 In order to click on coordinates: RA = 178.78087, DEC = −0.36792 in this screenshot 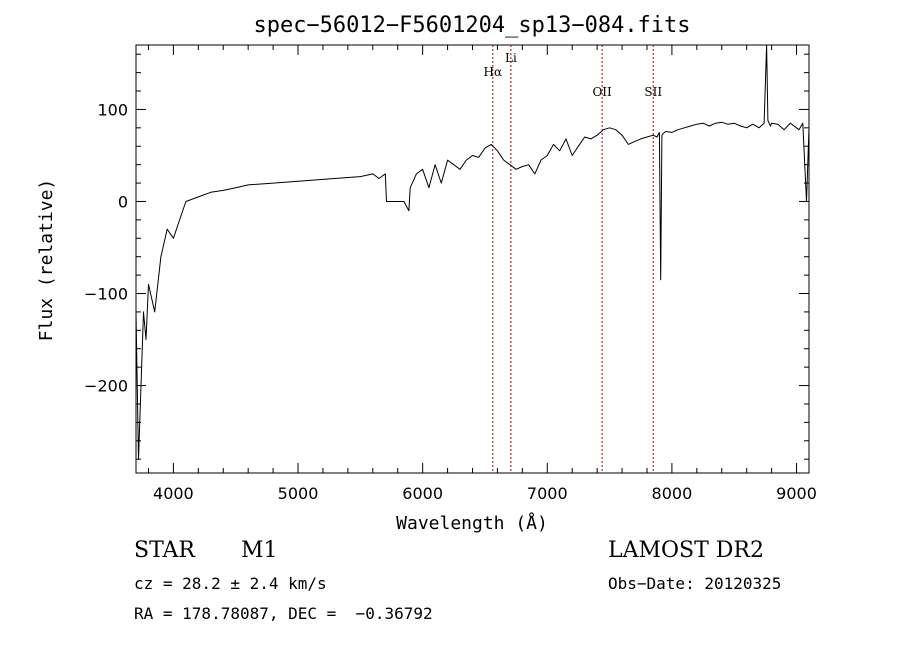, I will do `click(283, 613)`.